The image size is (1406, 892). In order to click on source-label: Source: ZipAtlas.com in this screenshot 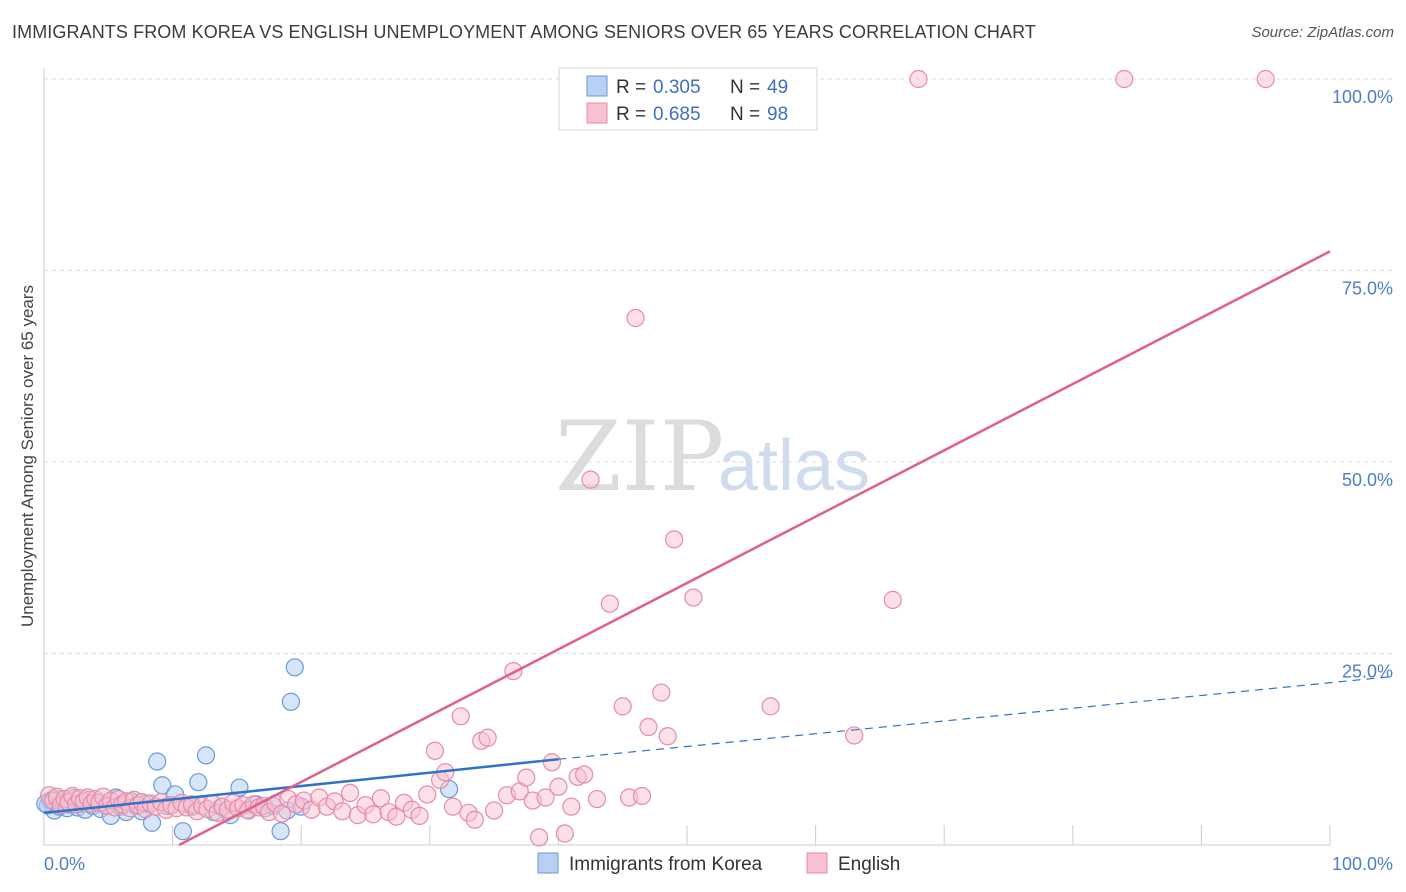, I will do `click(1322, 32)`.